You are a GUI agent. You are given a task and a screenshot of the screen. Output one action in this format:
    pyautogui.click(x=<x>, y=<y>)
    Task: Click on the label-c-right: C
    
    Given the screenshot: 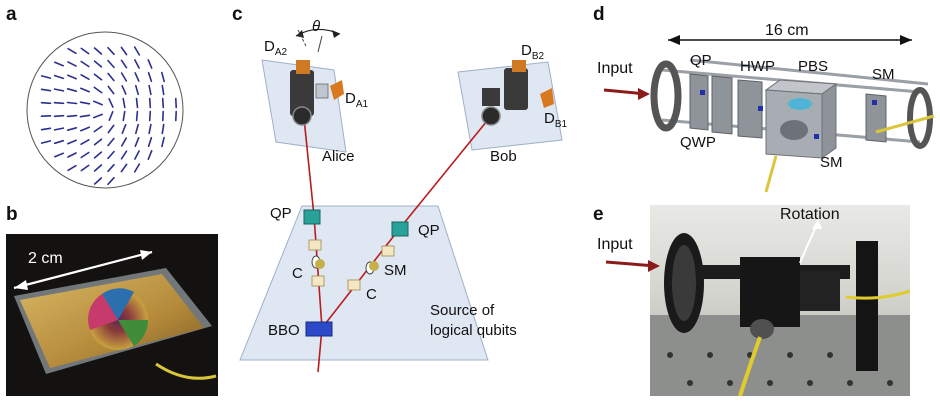 What is the action you would take?
    pyautogui.click(x=371, y=294)
    